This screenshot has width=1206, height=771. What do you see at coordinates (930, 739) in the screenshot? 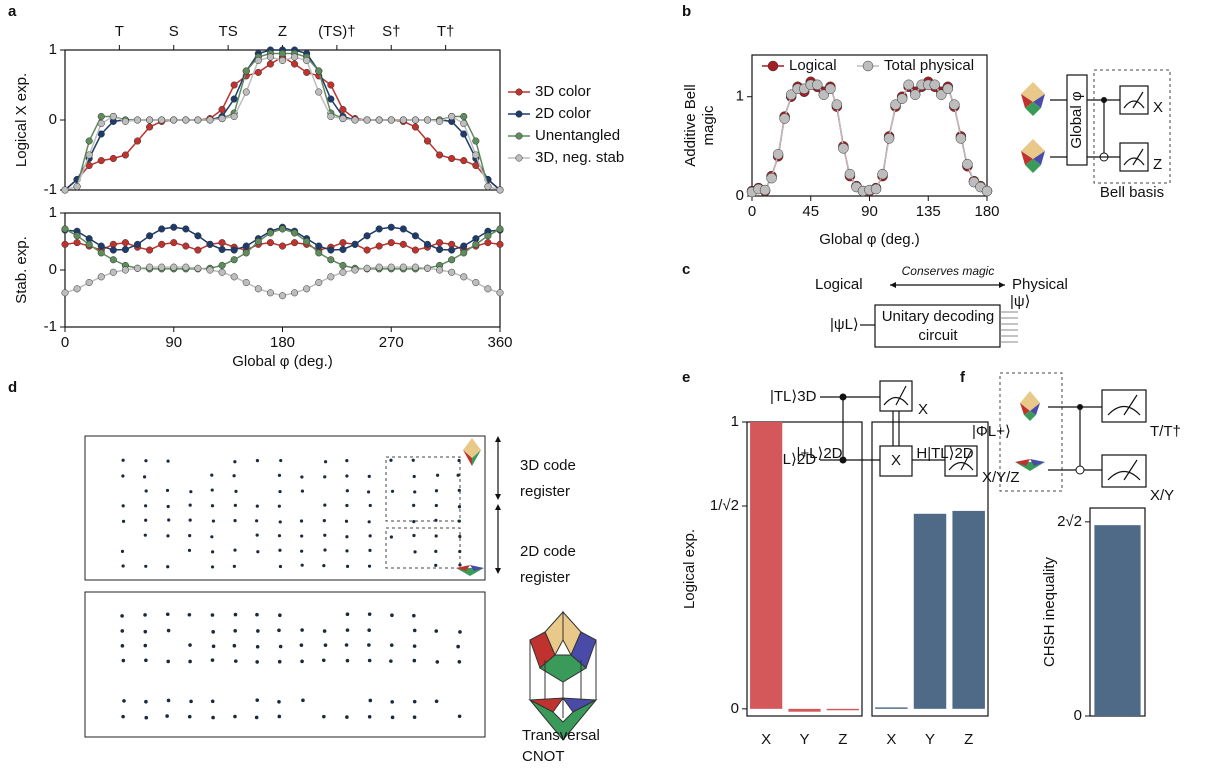
I see `x-tick-label: Y` at bounding box center [930, 739].